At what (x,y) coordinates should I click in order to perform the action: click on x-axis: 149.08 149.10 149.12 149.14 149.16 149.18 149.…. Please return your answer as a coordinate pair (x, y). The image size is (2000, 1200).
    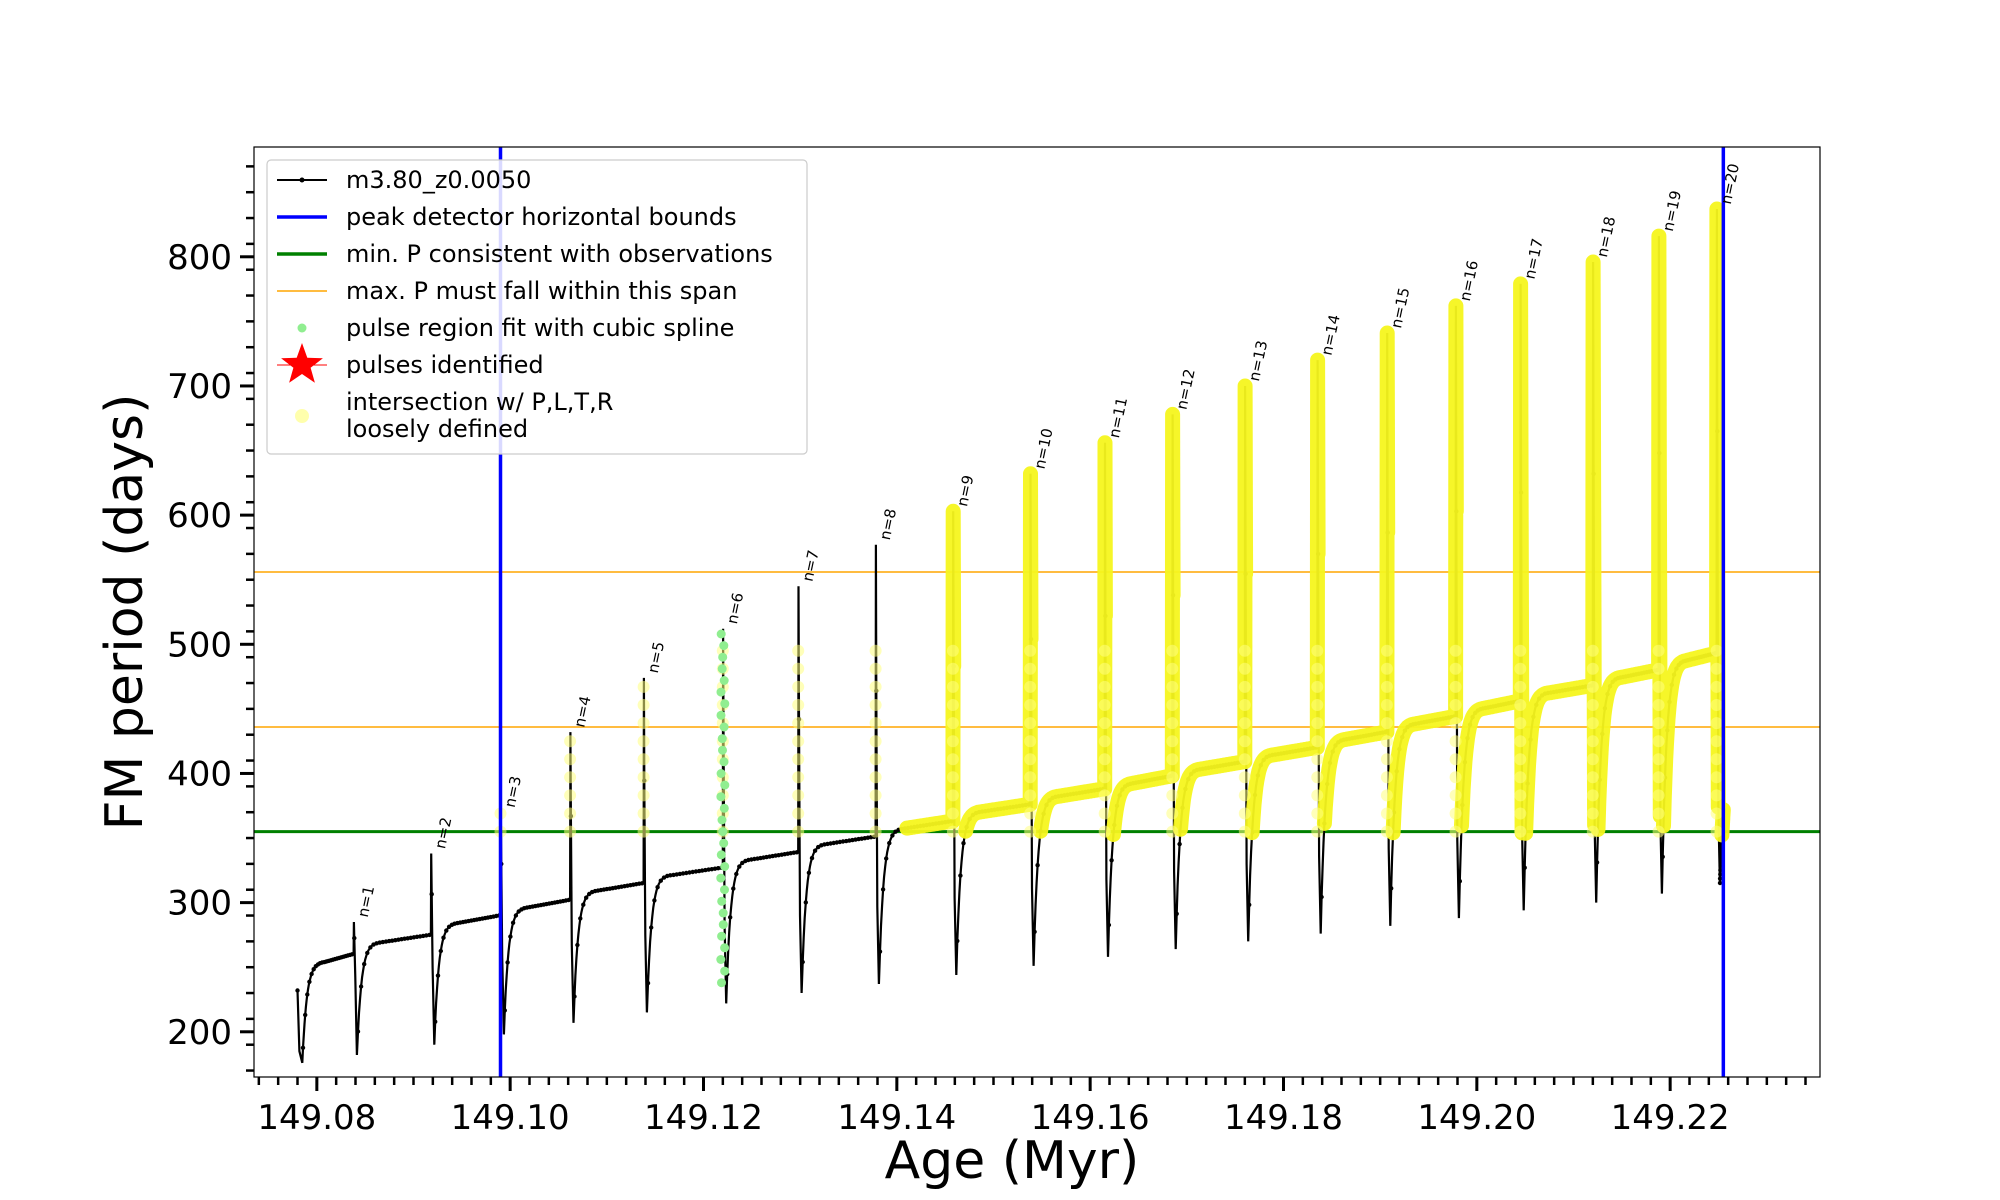
    Looking at the image, I should click on (1032, 1107).